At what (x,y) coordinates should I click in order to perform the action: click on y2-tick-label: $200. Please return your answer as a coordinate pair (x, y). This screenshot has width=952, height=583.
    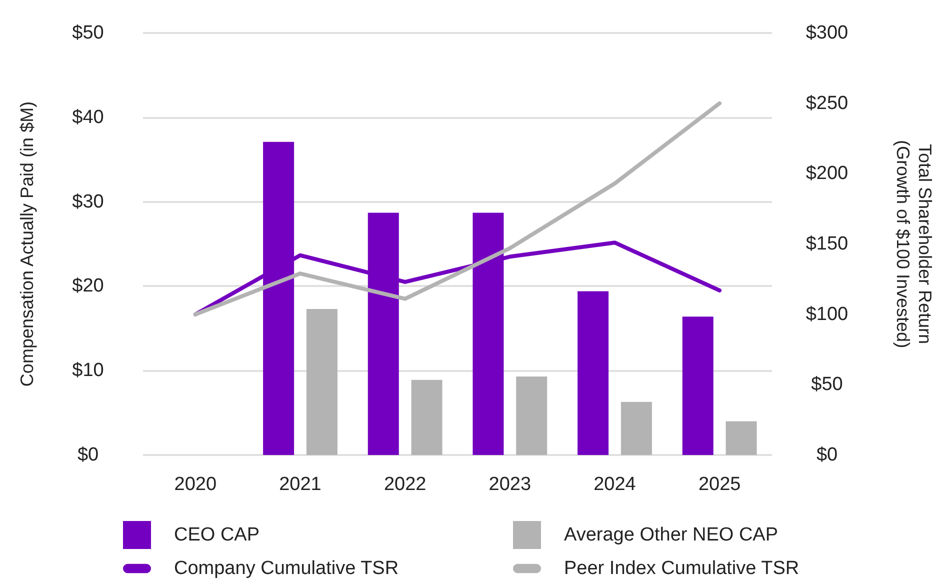
    Looking at the image, I should click on (827, 173).